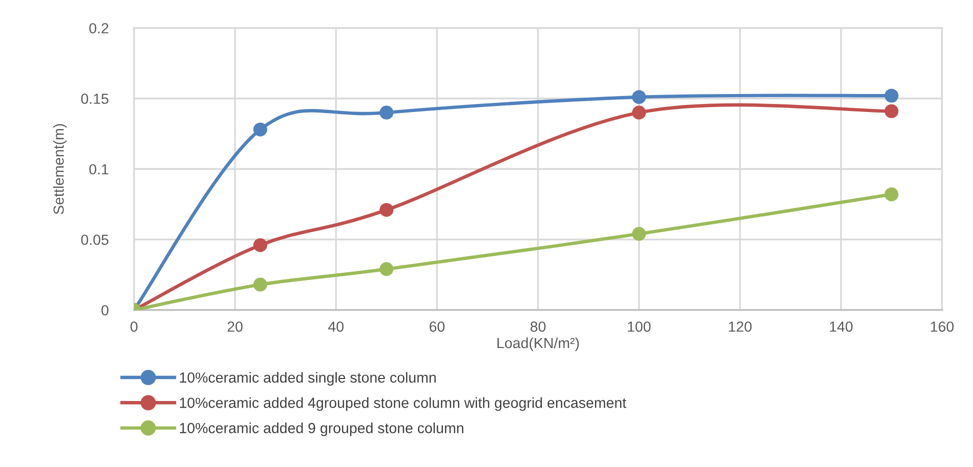 This screenshot has height=467, width=973. What do you see at coordinates (98, 169) in the screenshot?
I see `y-tick-label: 0.1` at bounding box center [98, 169].